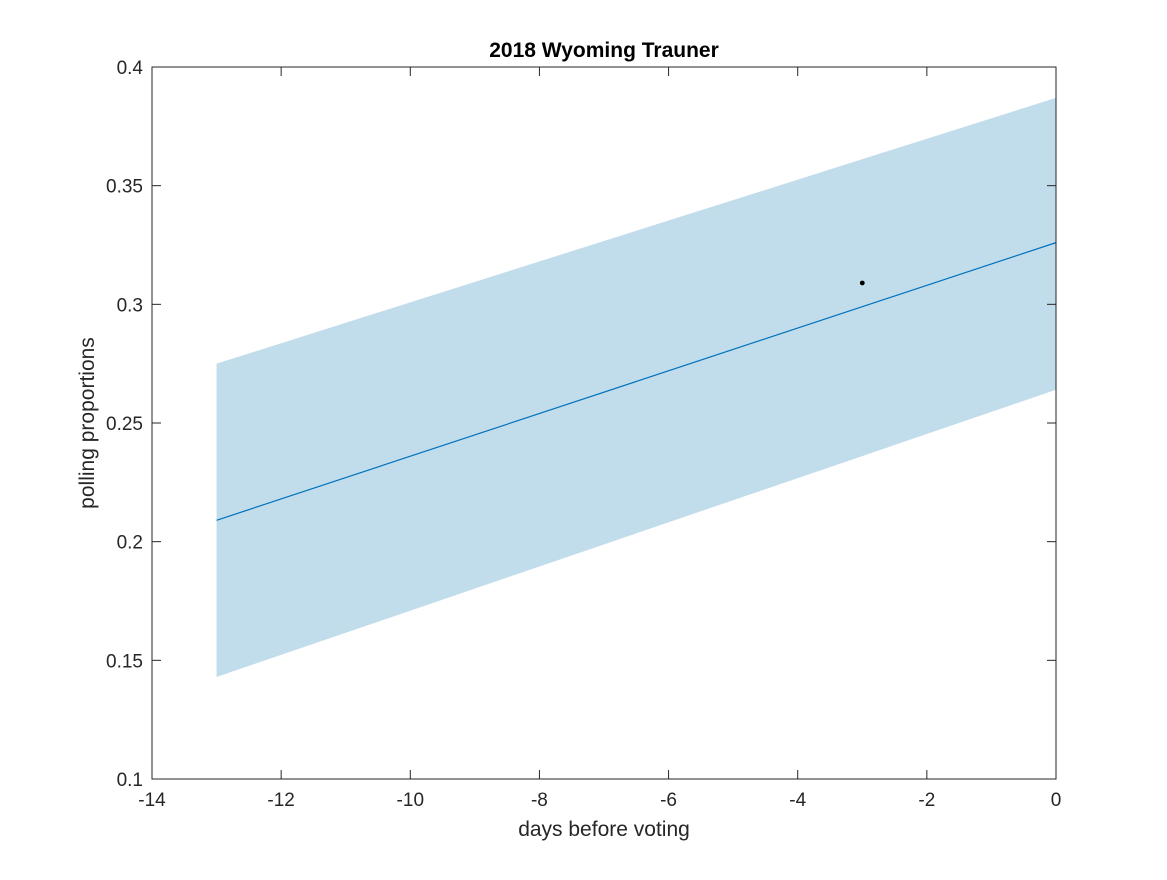 This screenshot has width=1167, height=880. Describe the element at coordinates (926, 800) in the screenshot. I see `x-tick-label-6: -2` at that location.